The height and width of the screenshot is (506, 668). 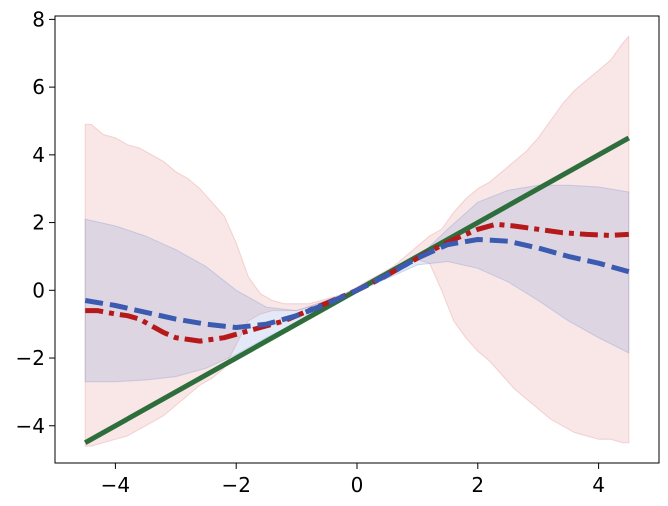 I want to click on y-tick-label: −2, so click(x=30, y=358).